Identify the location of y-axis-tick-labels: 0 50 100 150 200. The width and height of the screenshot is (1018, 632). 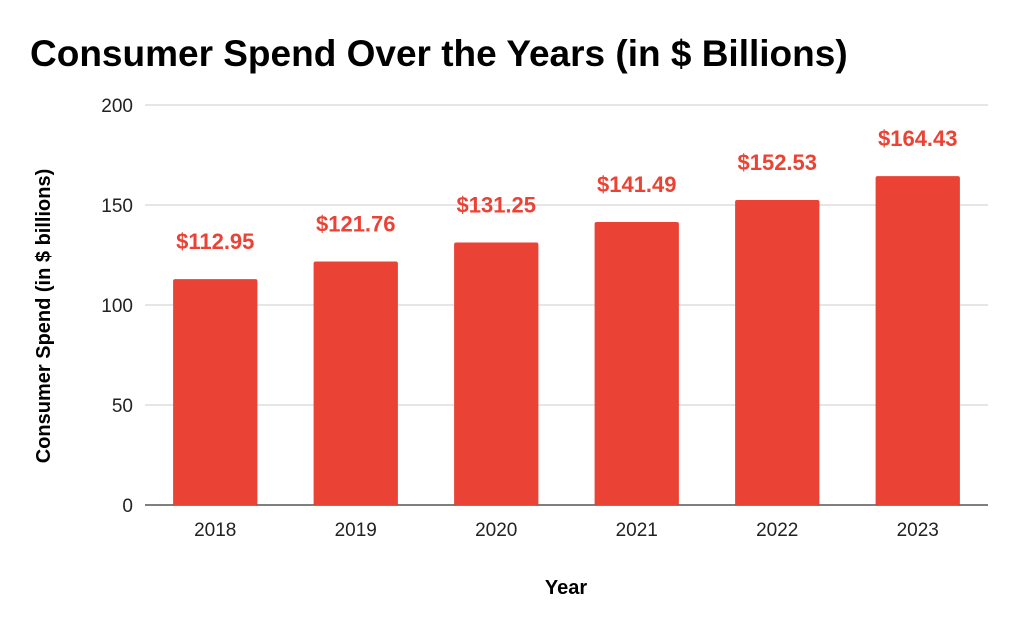
(117, 306).